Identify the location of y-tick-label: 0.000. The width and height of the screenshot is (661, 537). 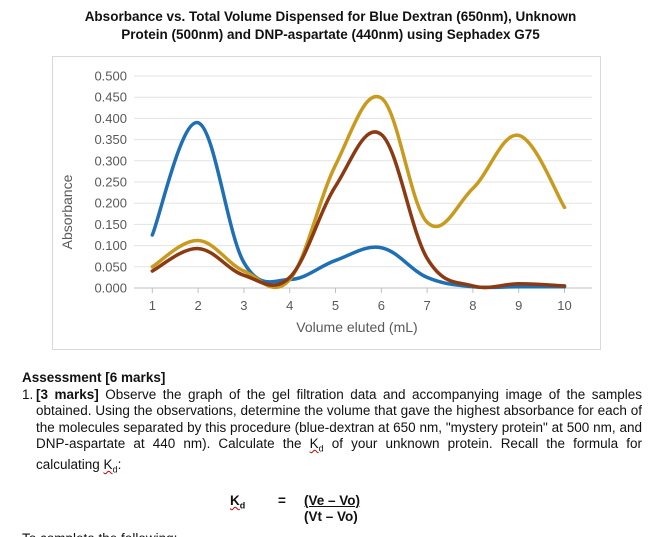
(110, 288).